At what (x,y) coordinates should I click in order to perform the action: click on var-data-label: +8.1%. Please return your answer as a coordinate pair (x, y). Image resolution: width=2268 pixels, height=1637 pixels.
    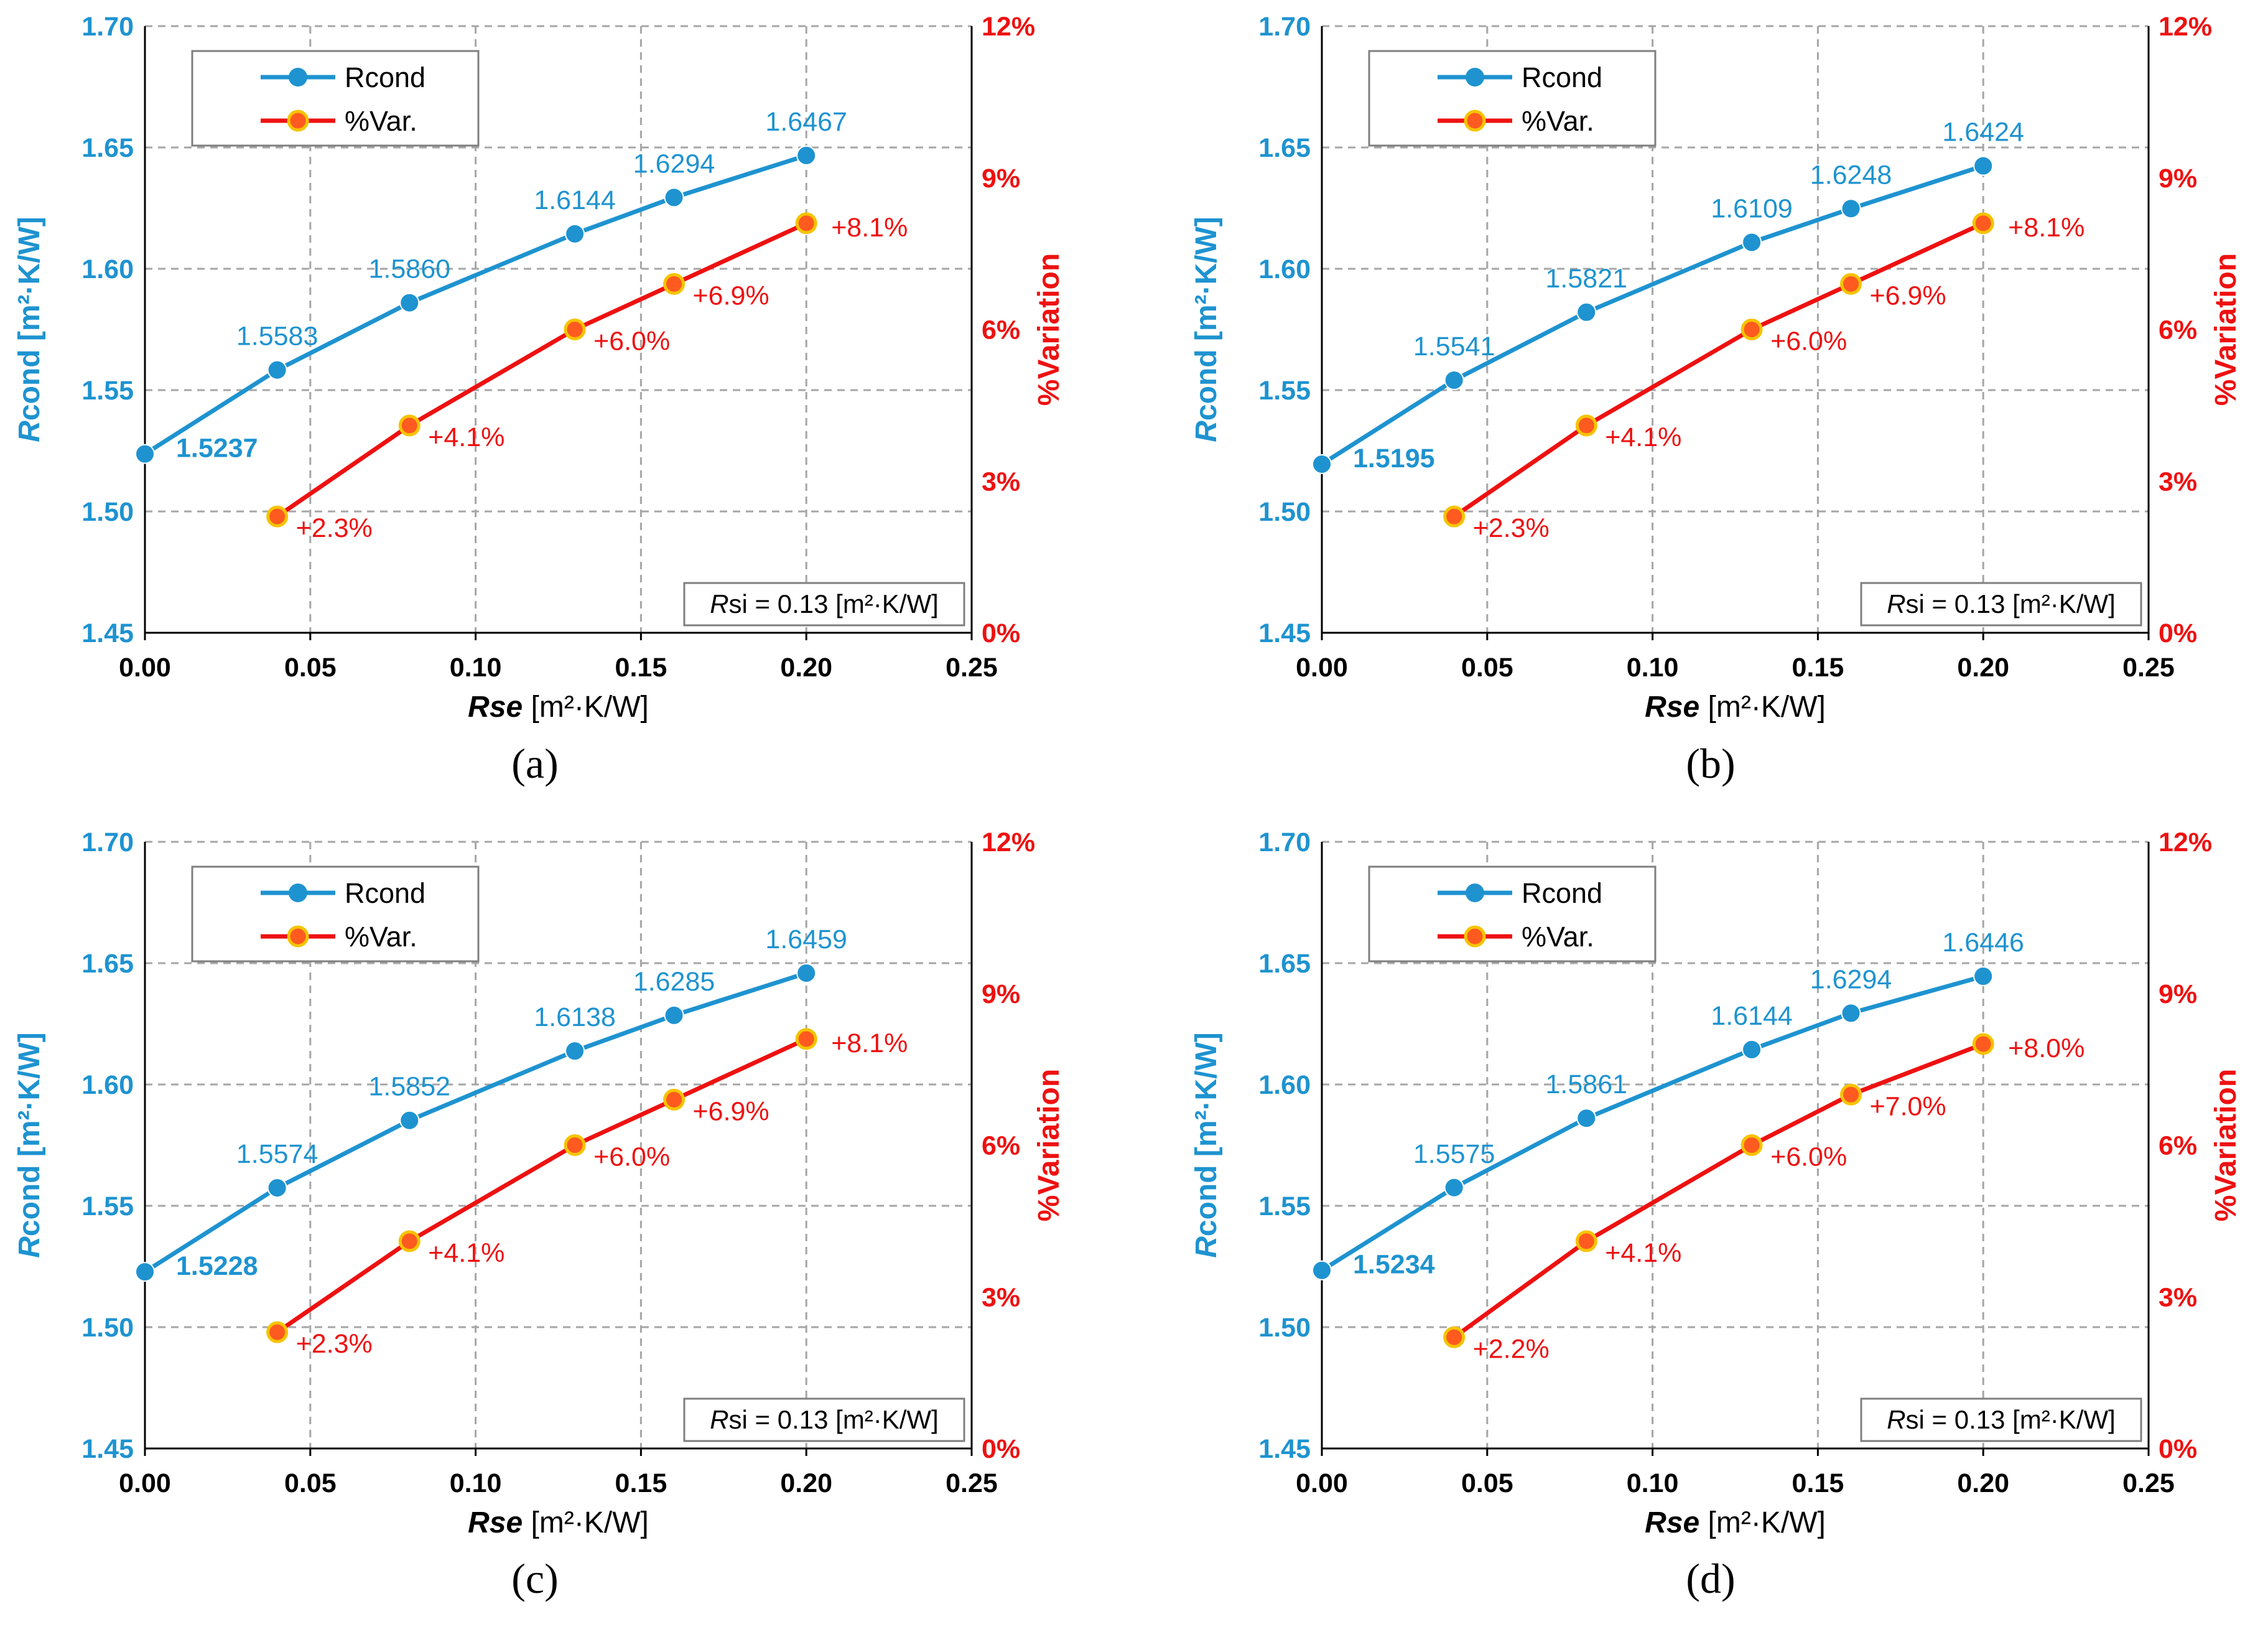
    Looking at the image, I should click on (869, 1043).